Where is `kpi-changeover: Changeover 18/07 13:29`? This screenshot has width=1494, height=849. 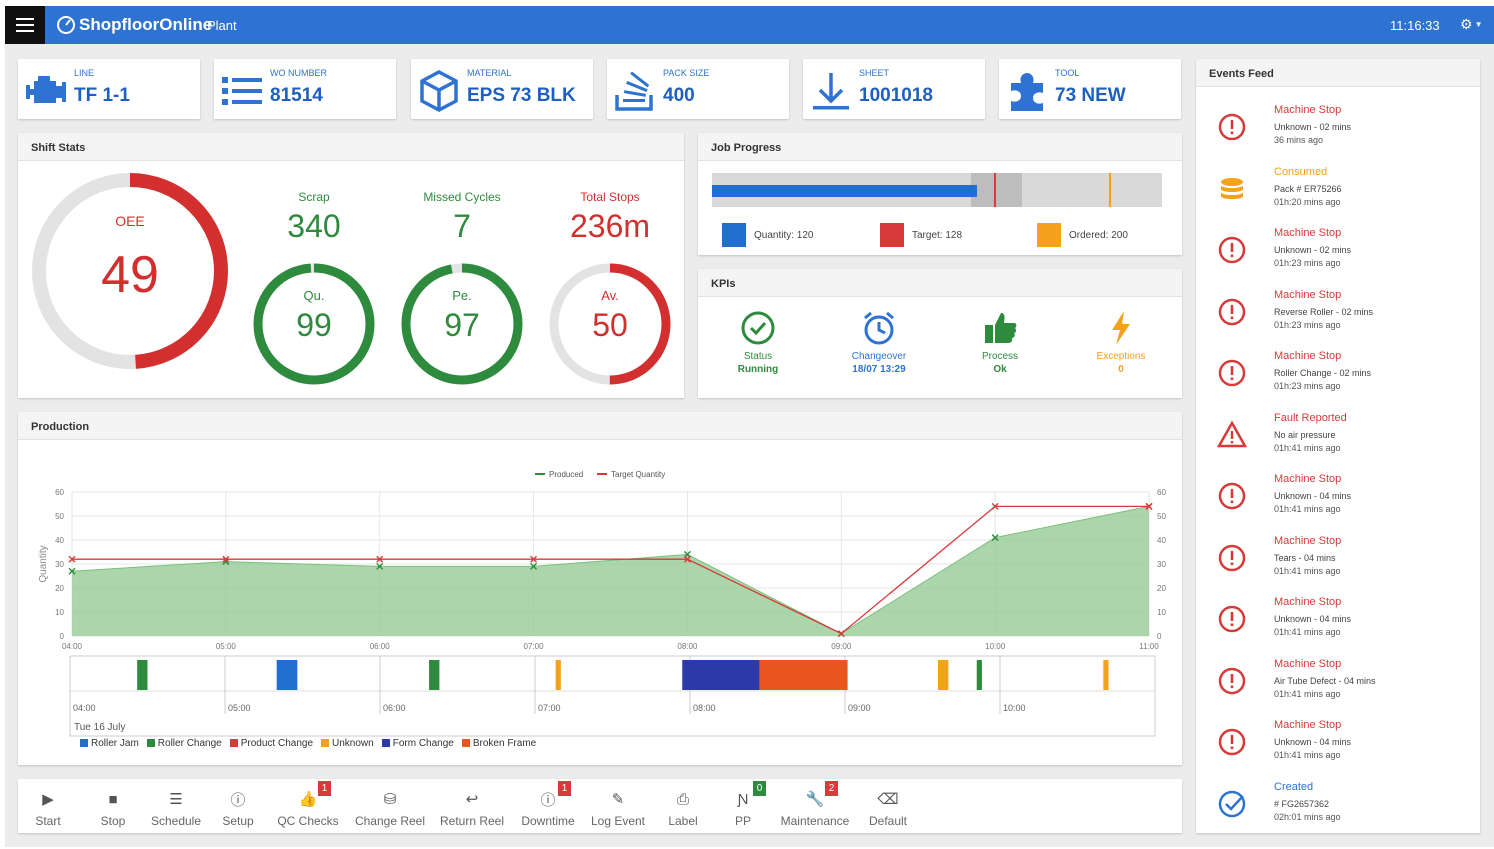
kpi-changeover: Changeover 18/07 13:29 is located at coordinates (879, 341).